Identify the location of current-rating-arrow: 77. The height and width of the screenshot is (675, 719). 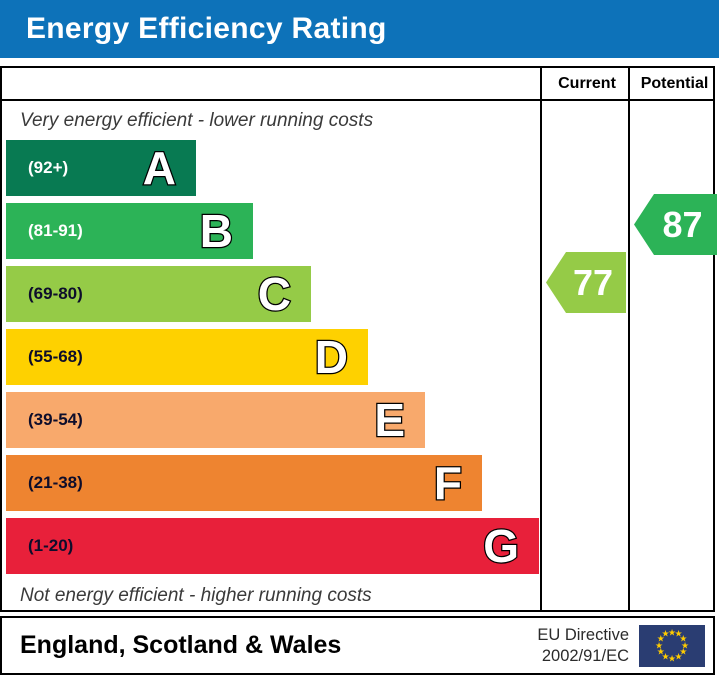
(586, 282).